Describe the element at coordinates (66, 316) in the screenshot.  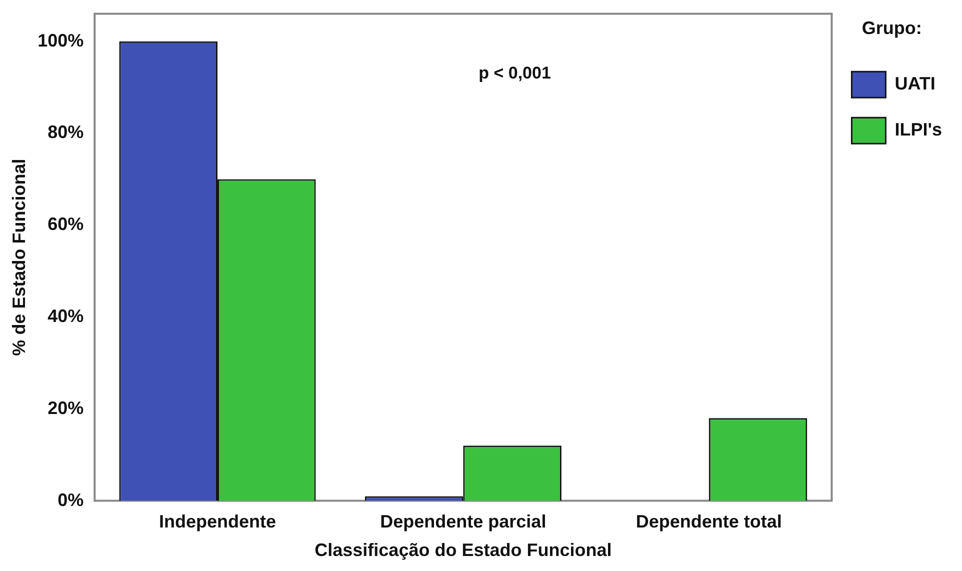
I see `y-tick-label: 40%` at that location.